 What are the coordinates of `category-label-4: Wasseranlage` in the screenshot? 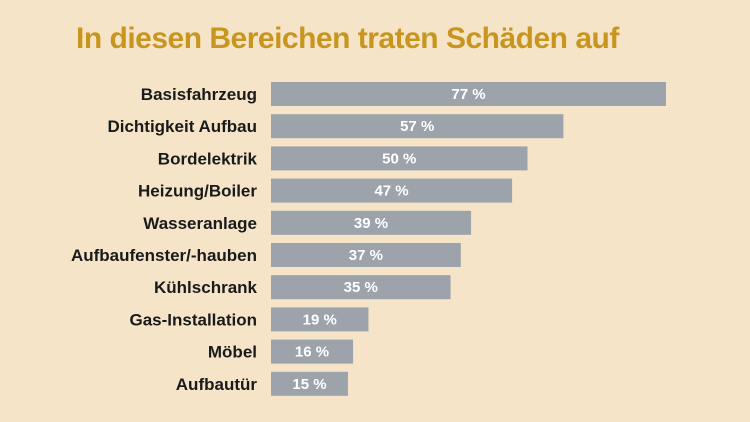 It's located at (200, 223).